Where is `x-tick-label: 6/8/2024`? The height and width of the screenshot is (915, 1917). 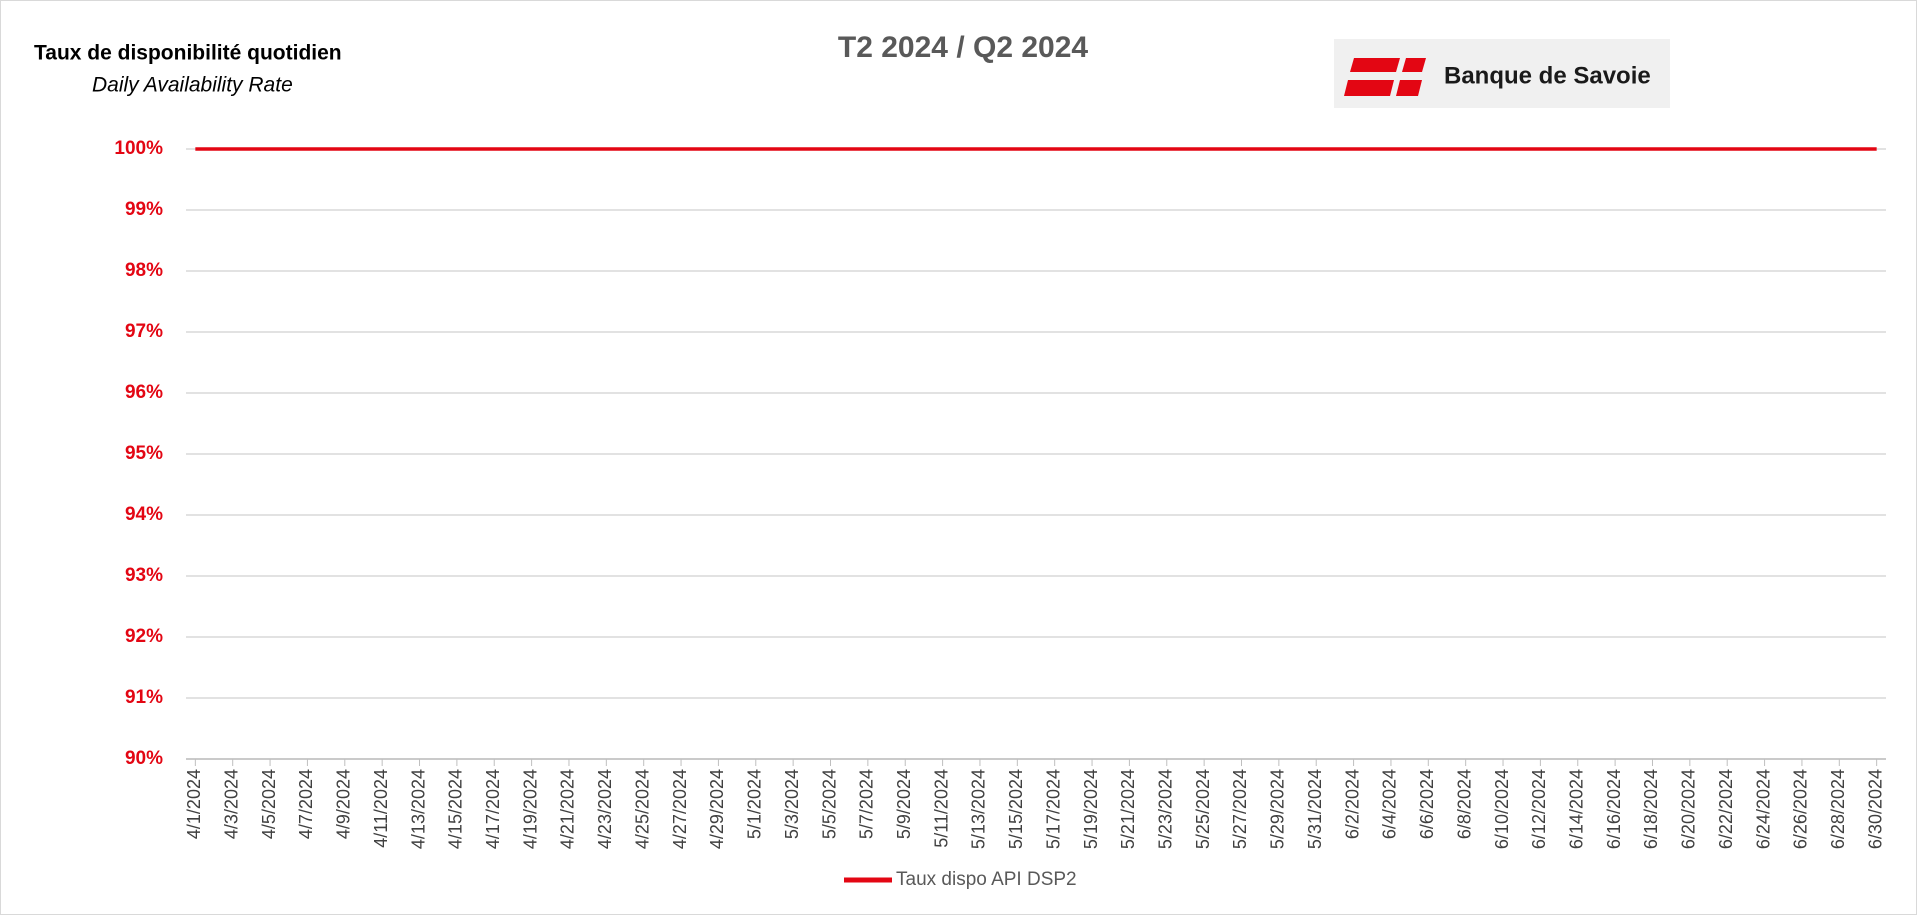 x-tick-label: 6/8/2024 is located at coordinates (1464, 804).